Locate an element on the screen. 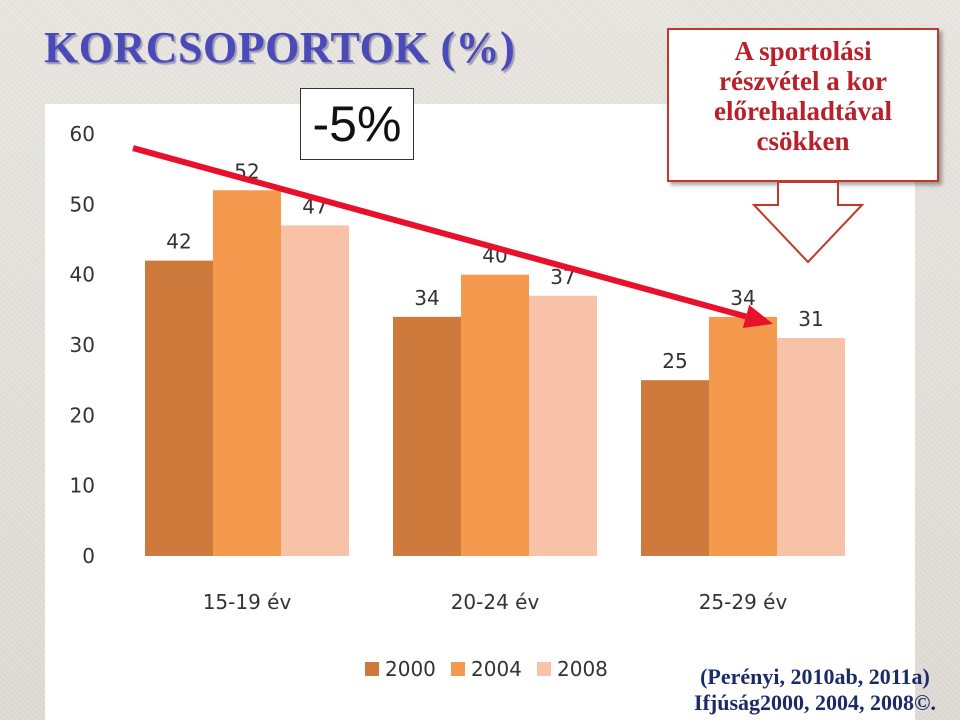  callout-line-1: A sportolási is located at coordinates (803, 51).